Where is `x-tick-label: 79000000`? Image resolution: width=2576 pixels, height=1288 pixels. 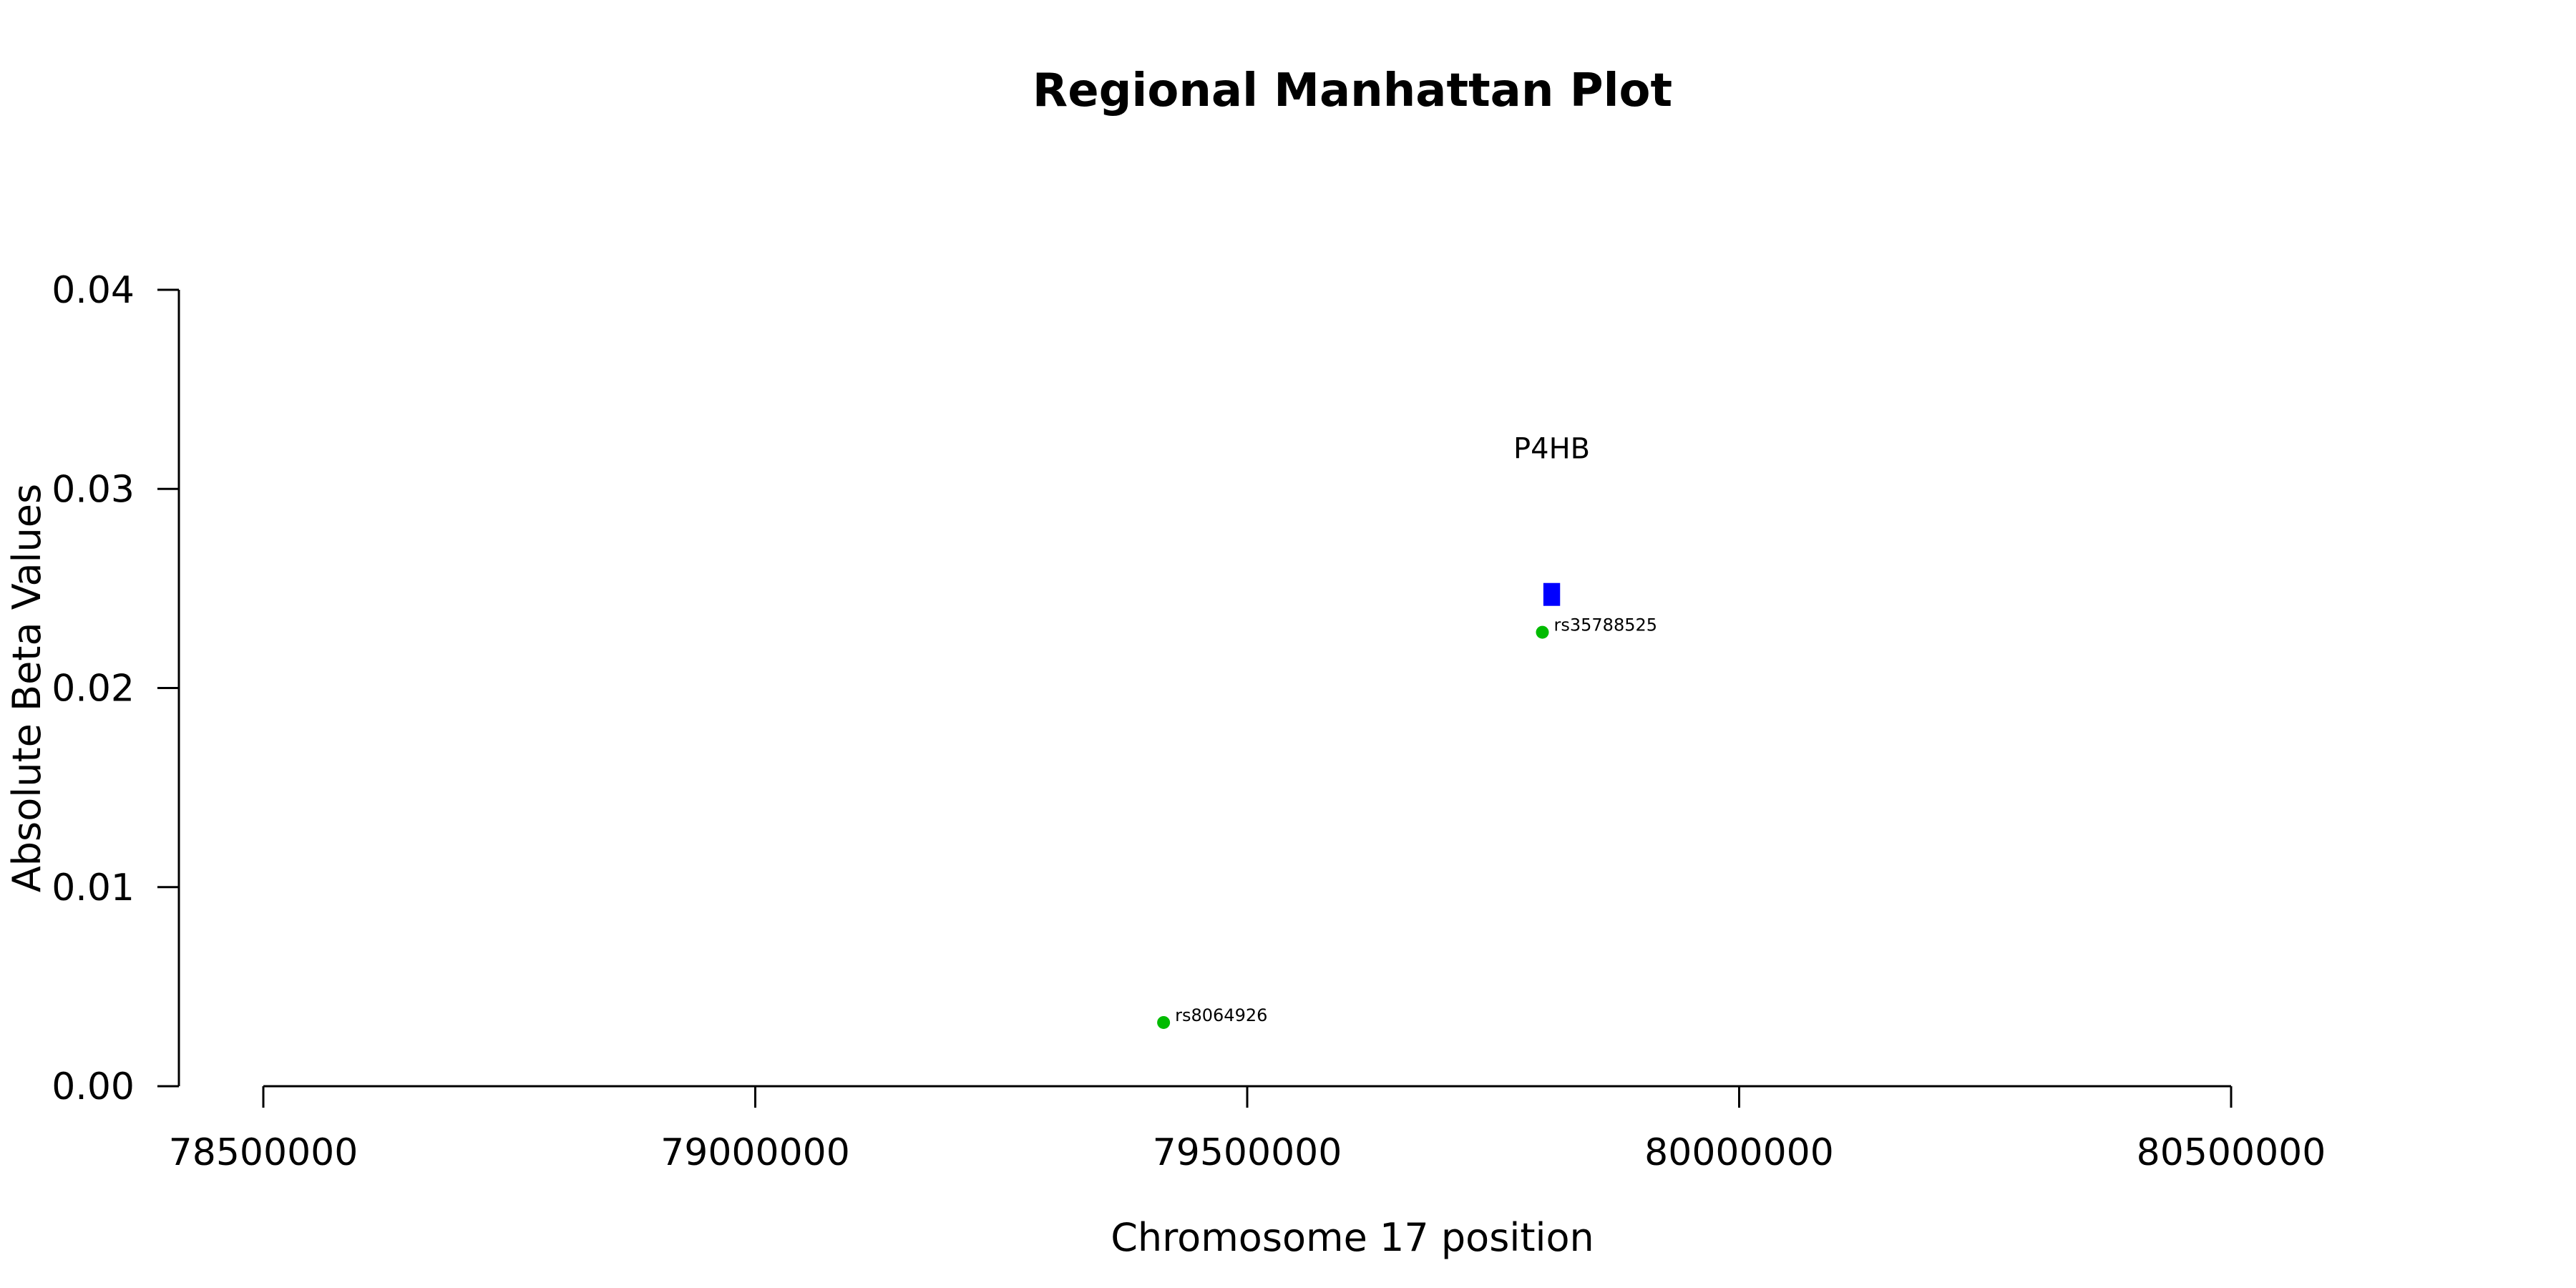
x-tick-label: 79000000 is located at coordinates (755, 1152).